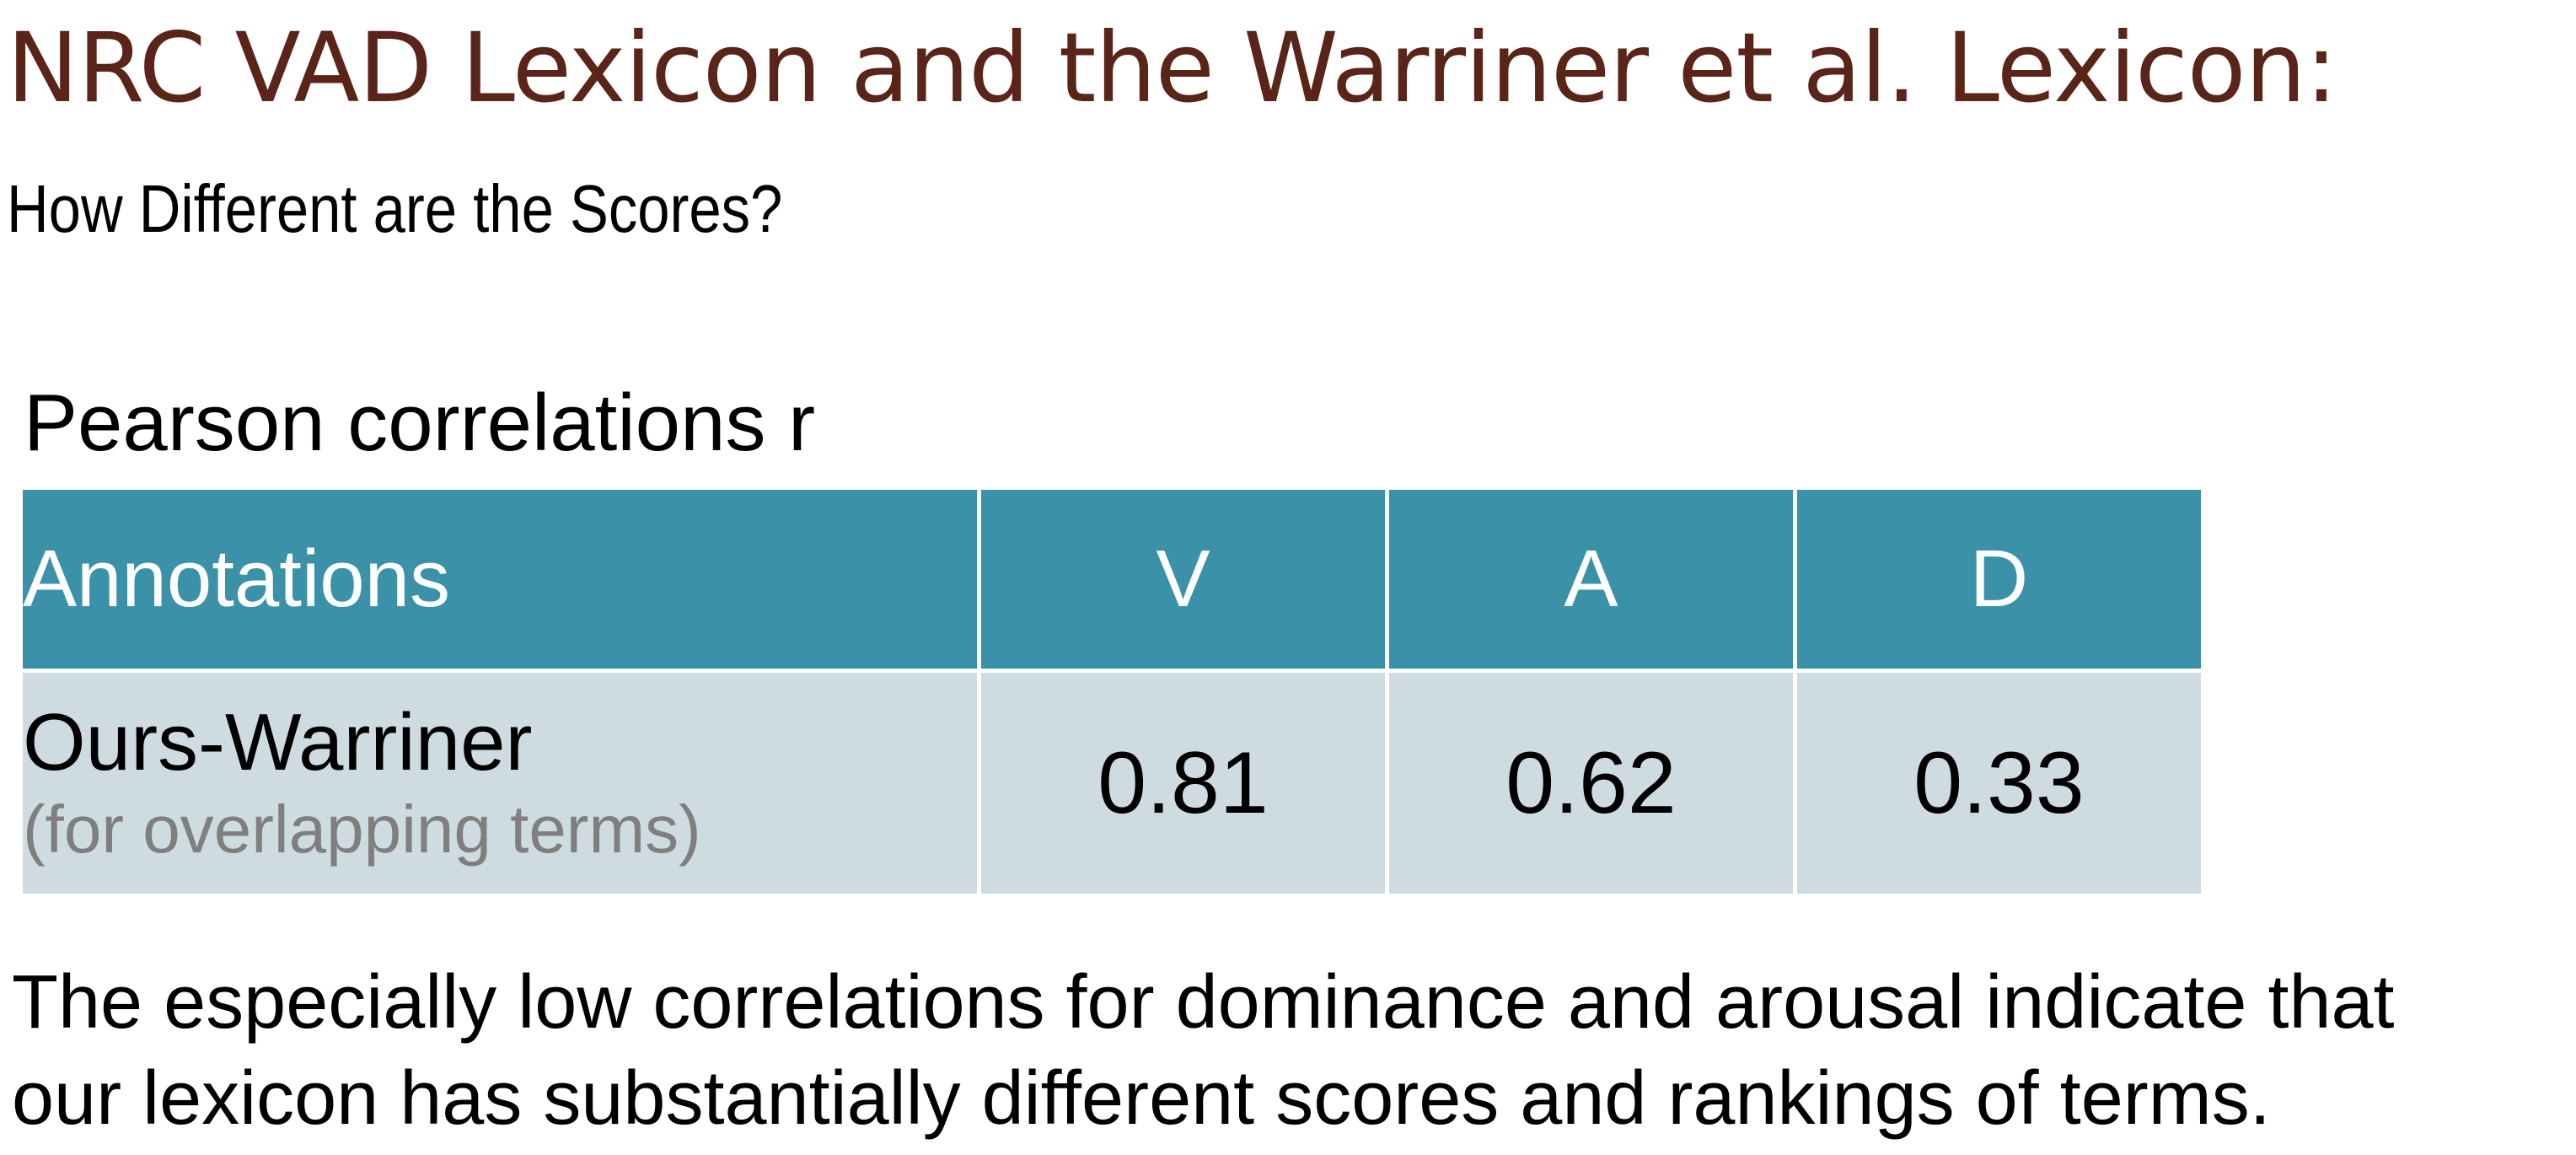 This screenshot has width=2576, height=1155. I want to click on valence-value: 0.81, so click(1183, 783).